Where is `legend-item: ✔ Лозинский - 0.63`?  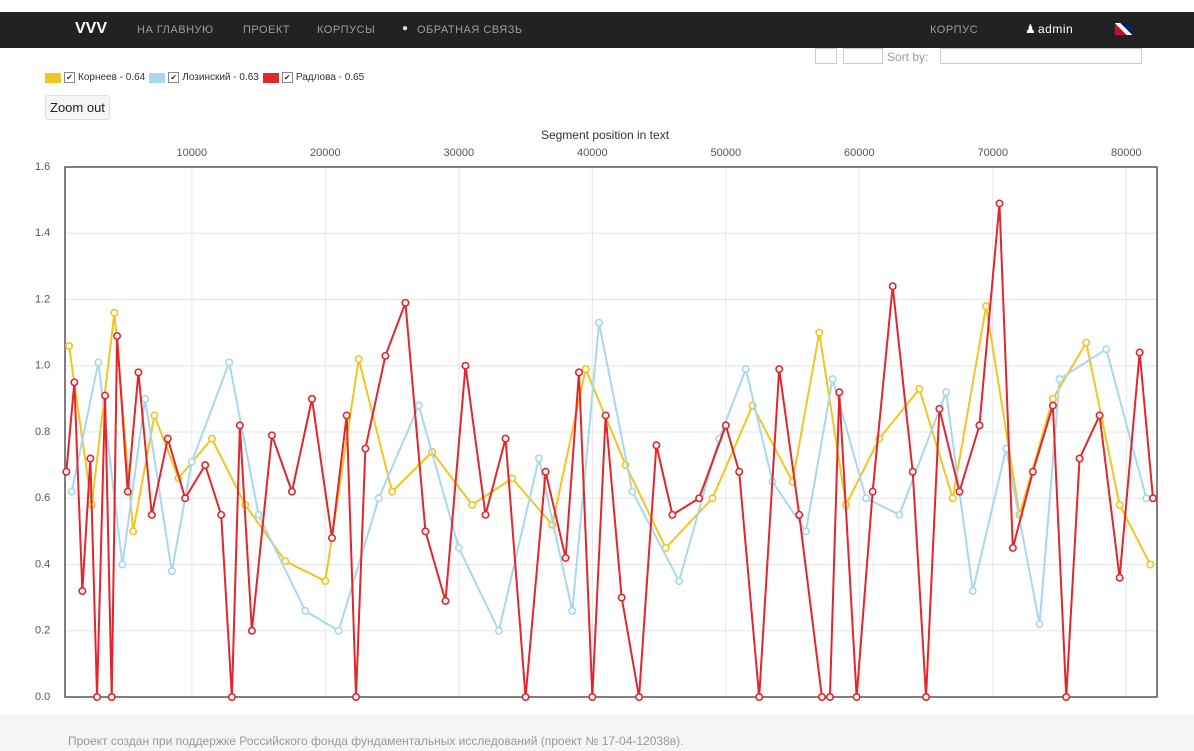 legend-item: ✔ Лозинский - 0.63 is located at coordinates (204, 77).